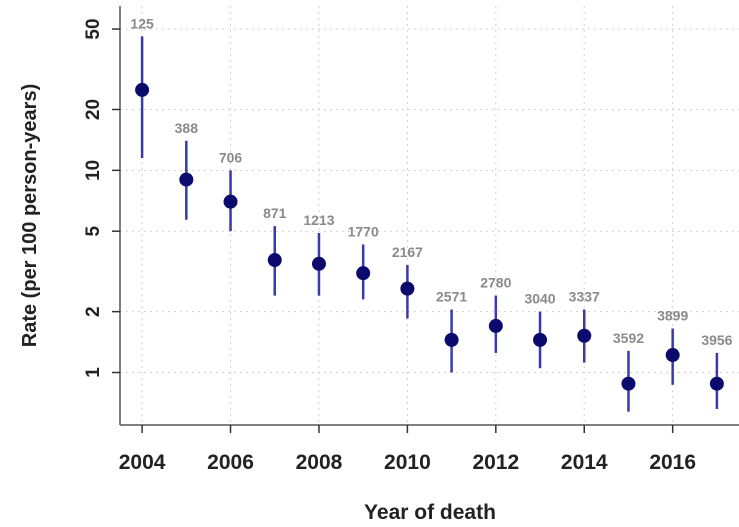  What do you see at coordinates (407, 449) in the screenshot?
I see `x-axis: 2004 2006 2008 2010 2012 2014 2016` at bounding box center [407, 449].